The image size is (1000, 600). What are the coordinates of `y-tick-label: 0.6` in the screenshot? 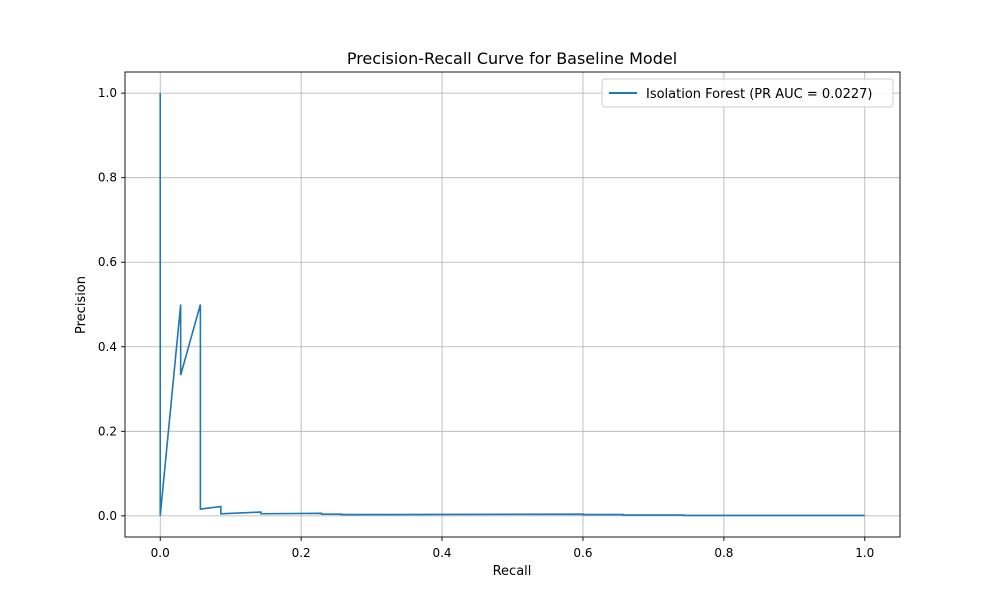 It's located at (107, 262).